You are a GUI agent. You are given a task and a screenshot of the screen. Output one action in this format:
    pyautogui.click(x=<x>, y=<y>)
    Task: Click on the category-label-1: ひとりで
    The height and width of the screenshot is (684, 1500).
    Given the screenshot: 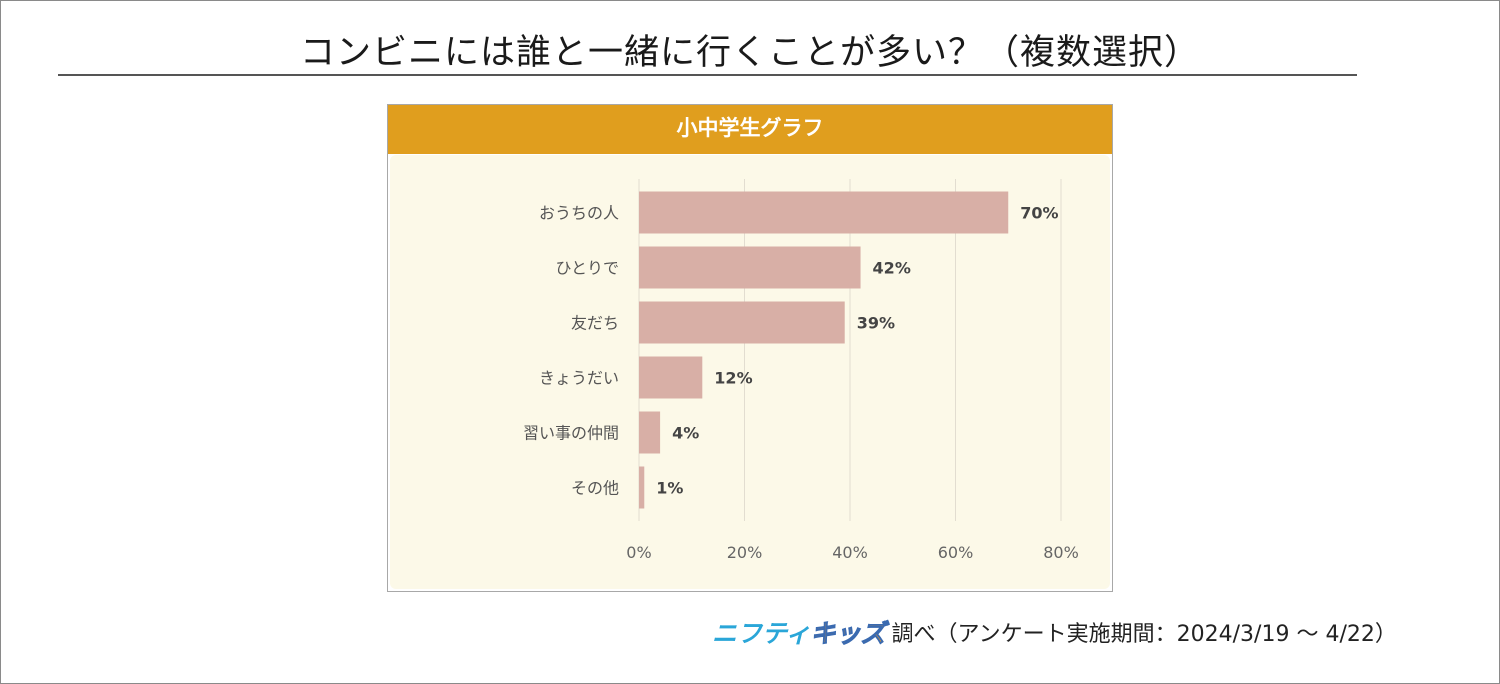 What is the action you would take?
    pyautogui.click(x=587, y=268)
    